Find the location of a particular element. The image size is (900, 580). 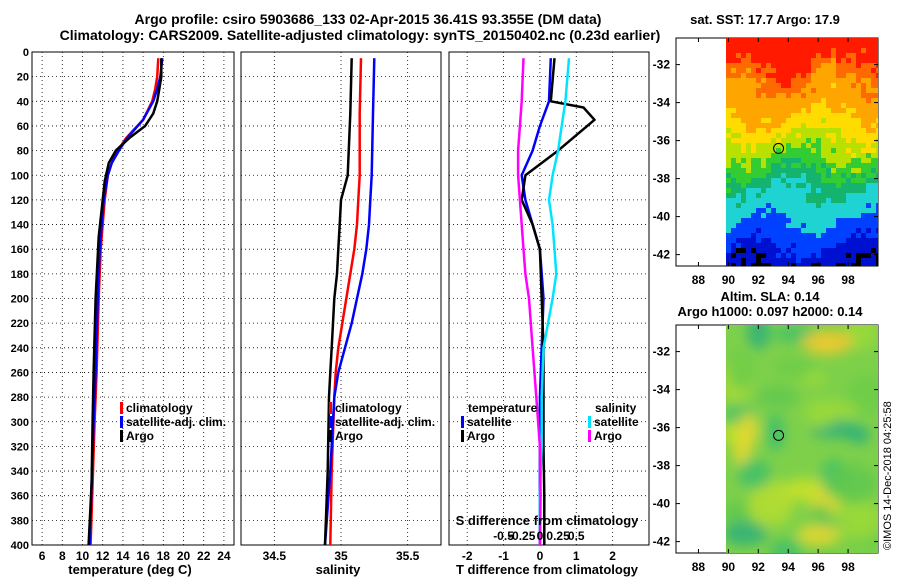

sla-profile-marker is located at coordinates (779, 435).